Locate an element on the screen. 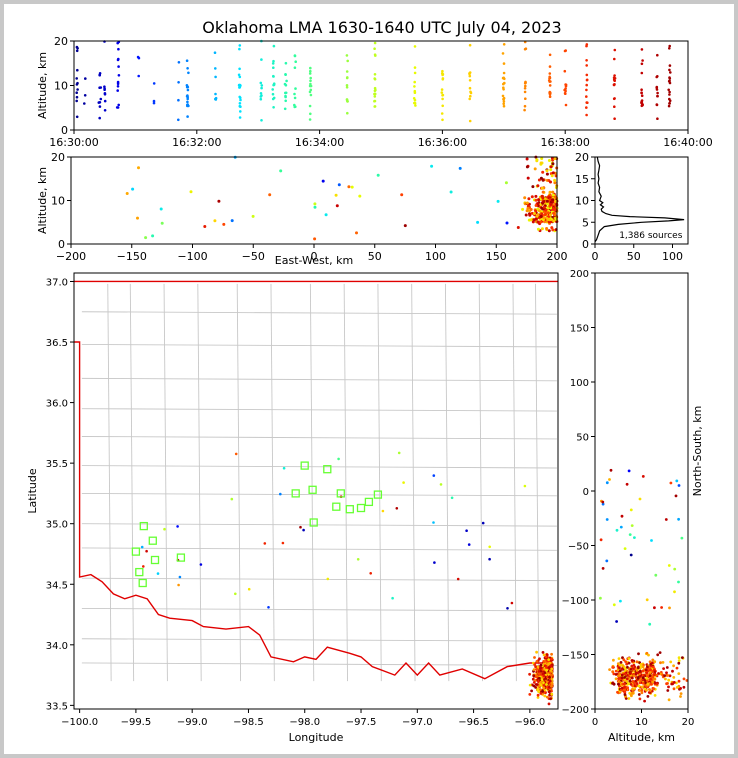 The height and width of the screenshot is (758, 738). alt-time-xtick-label: 16:40:00 is located at coordinates (687, 142).